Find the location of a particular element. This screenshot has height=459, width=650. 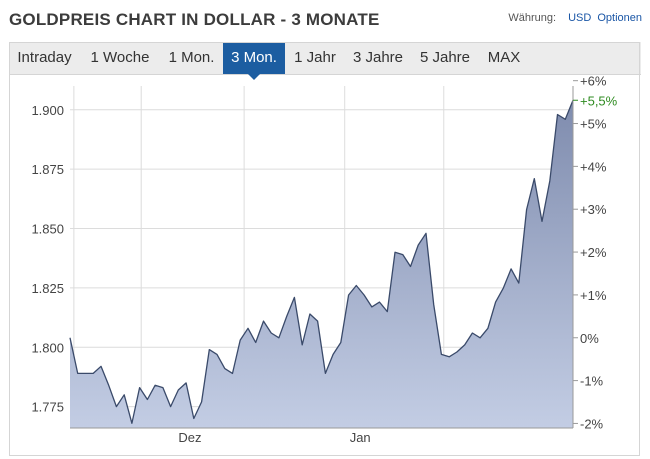

y-right-tick-label: -2% is located at coordinates (592, 423).